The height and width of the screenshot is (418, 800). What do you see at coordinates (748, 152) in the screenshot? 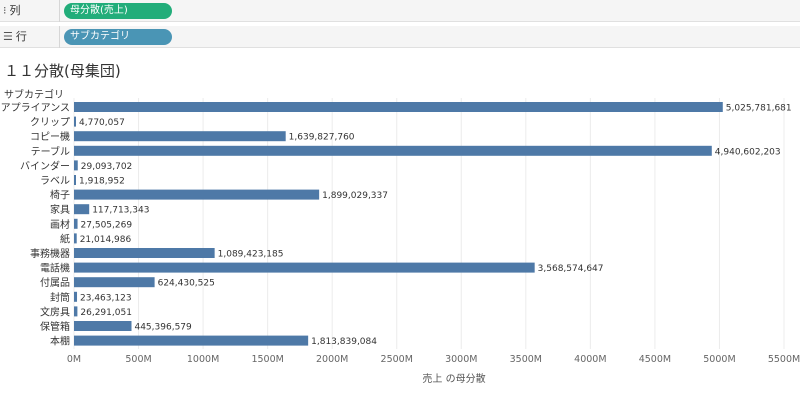
I see `data-label: 4,940,602,203` at bounding box center [748, 152].